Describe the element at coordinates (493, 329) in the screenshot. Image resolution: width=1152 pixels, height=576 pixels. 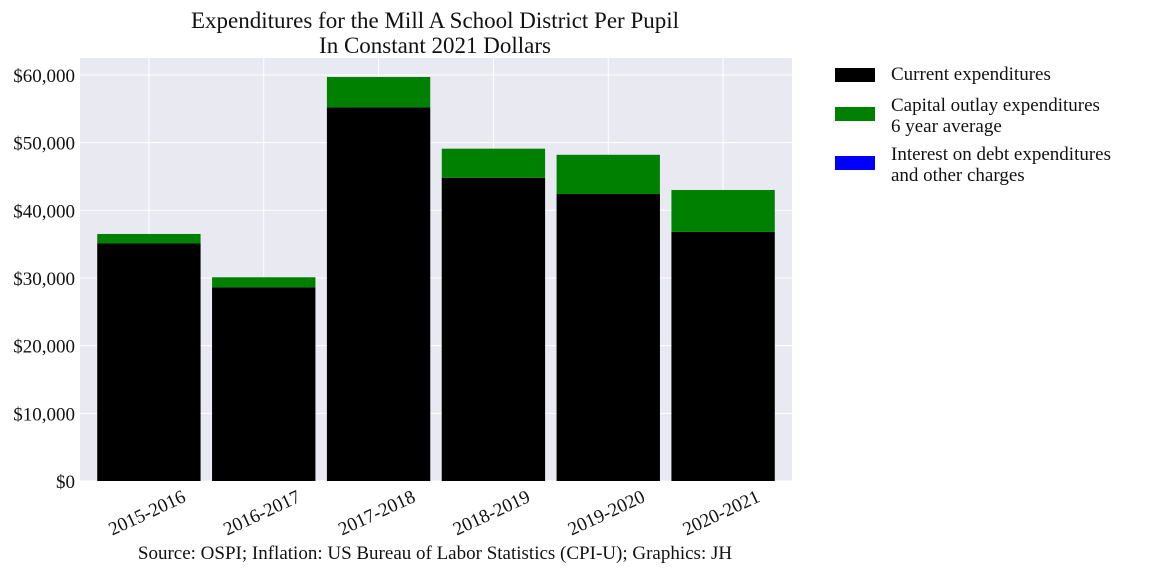
I see `bar-series0-2018-2019` at that location.